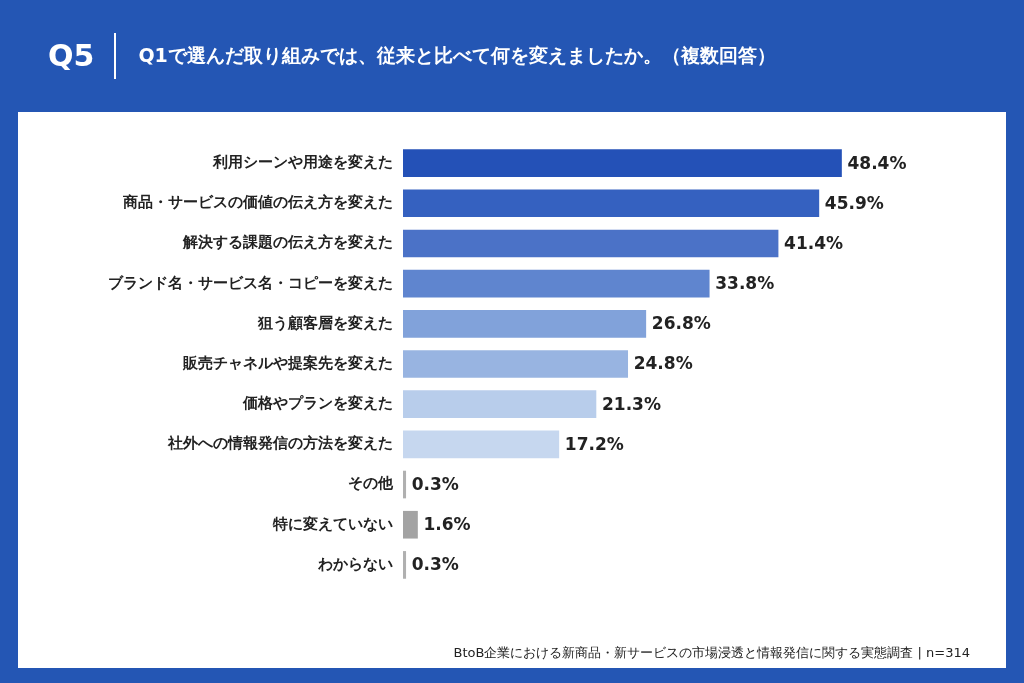 The image size is (1024, 683). Describe the element at coordinates (371, 483) in the screenshot. I see `y-tick-label: その他` at that location.